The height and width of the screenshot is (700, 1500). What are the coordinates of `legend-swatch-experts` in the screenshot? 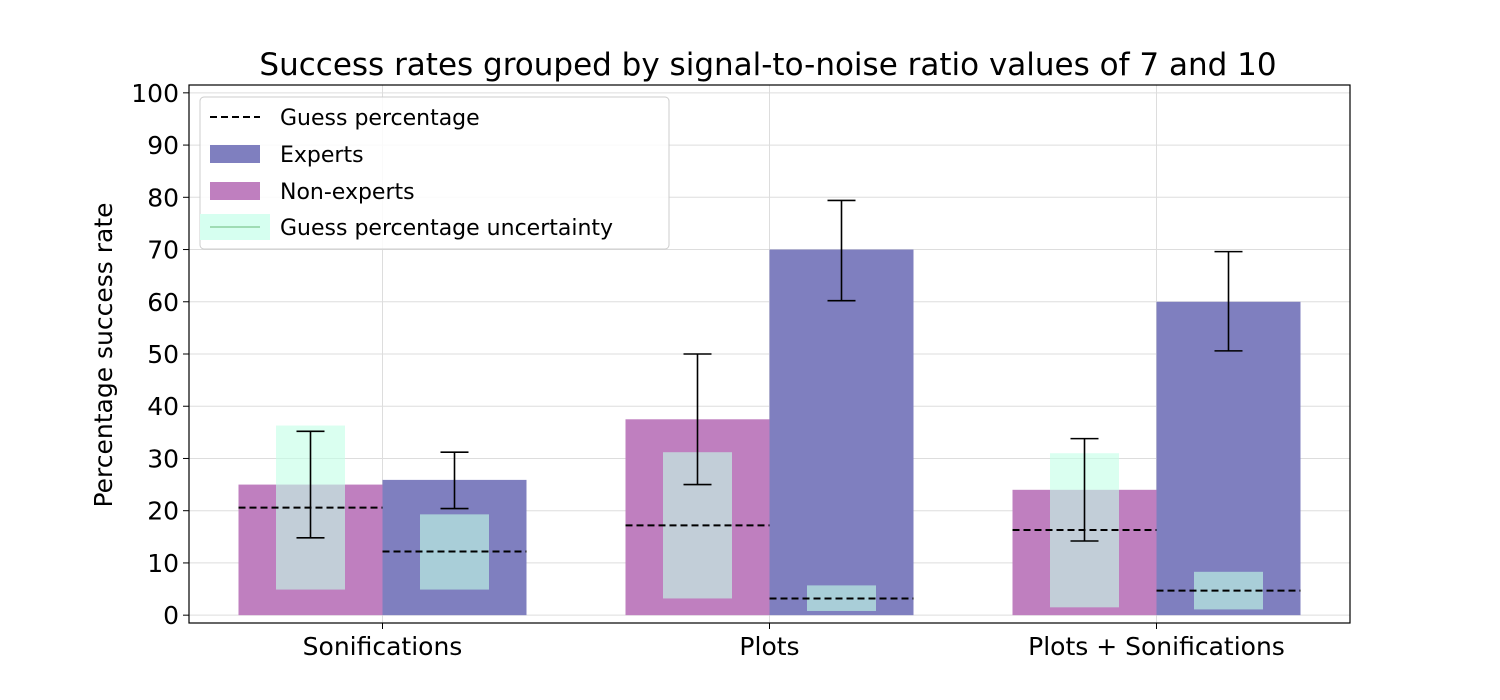 It's located at (235, 154).